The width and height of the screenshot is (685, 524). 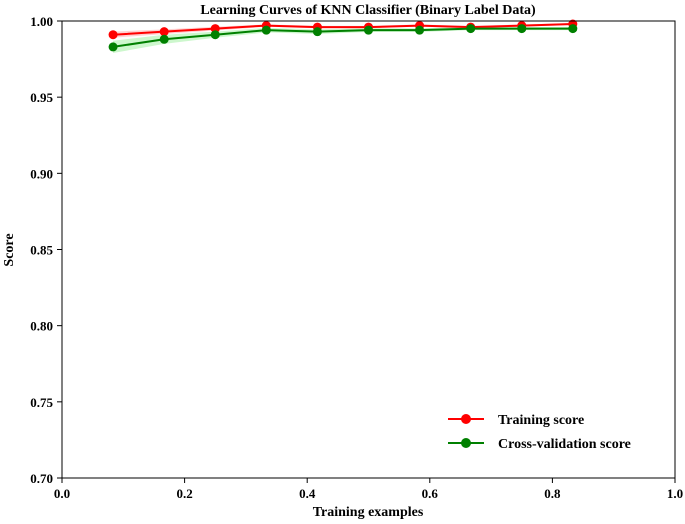 I want to click on y-tick-label: 0.95, so click(x=41, y=97).